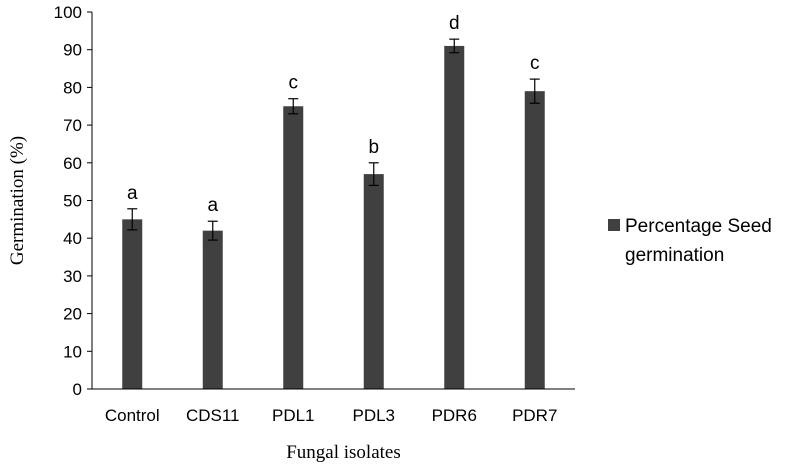 The width and height of the screenshot is (800, 470). Describe the element at coordinates (293, 415) in the screenshot. I see `x-tick-label: PDL1` at that location.